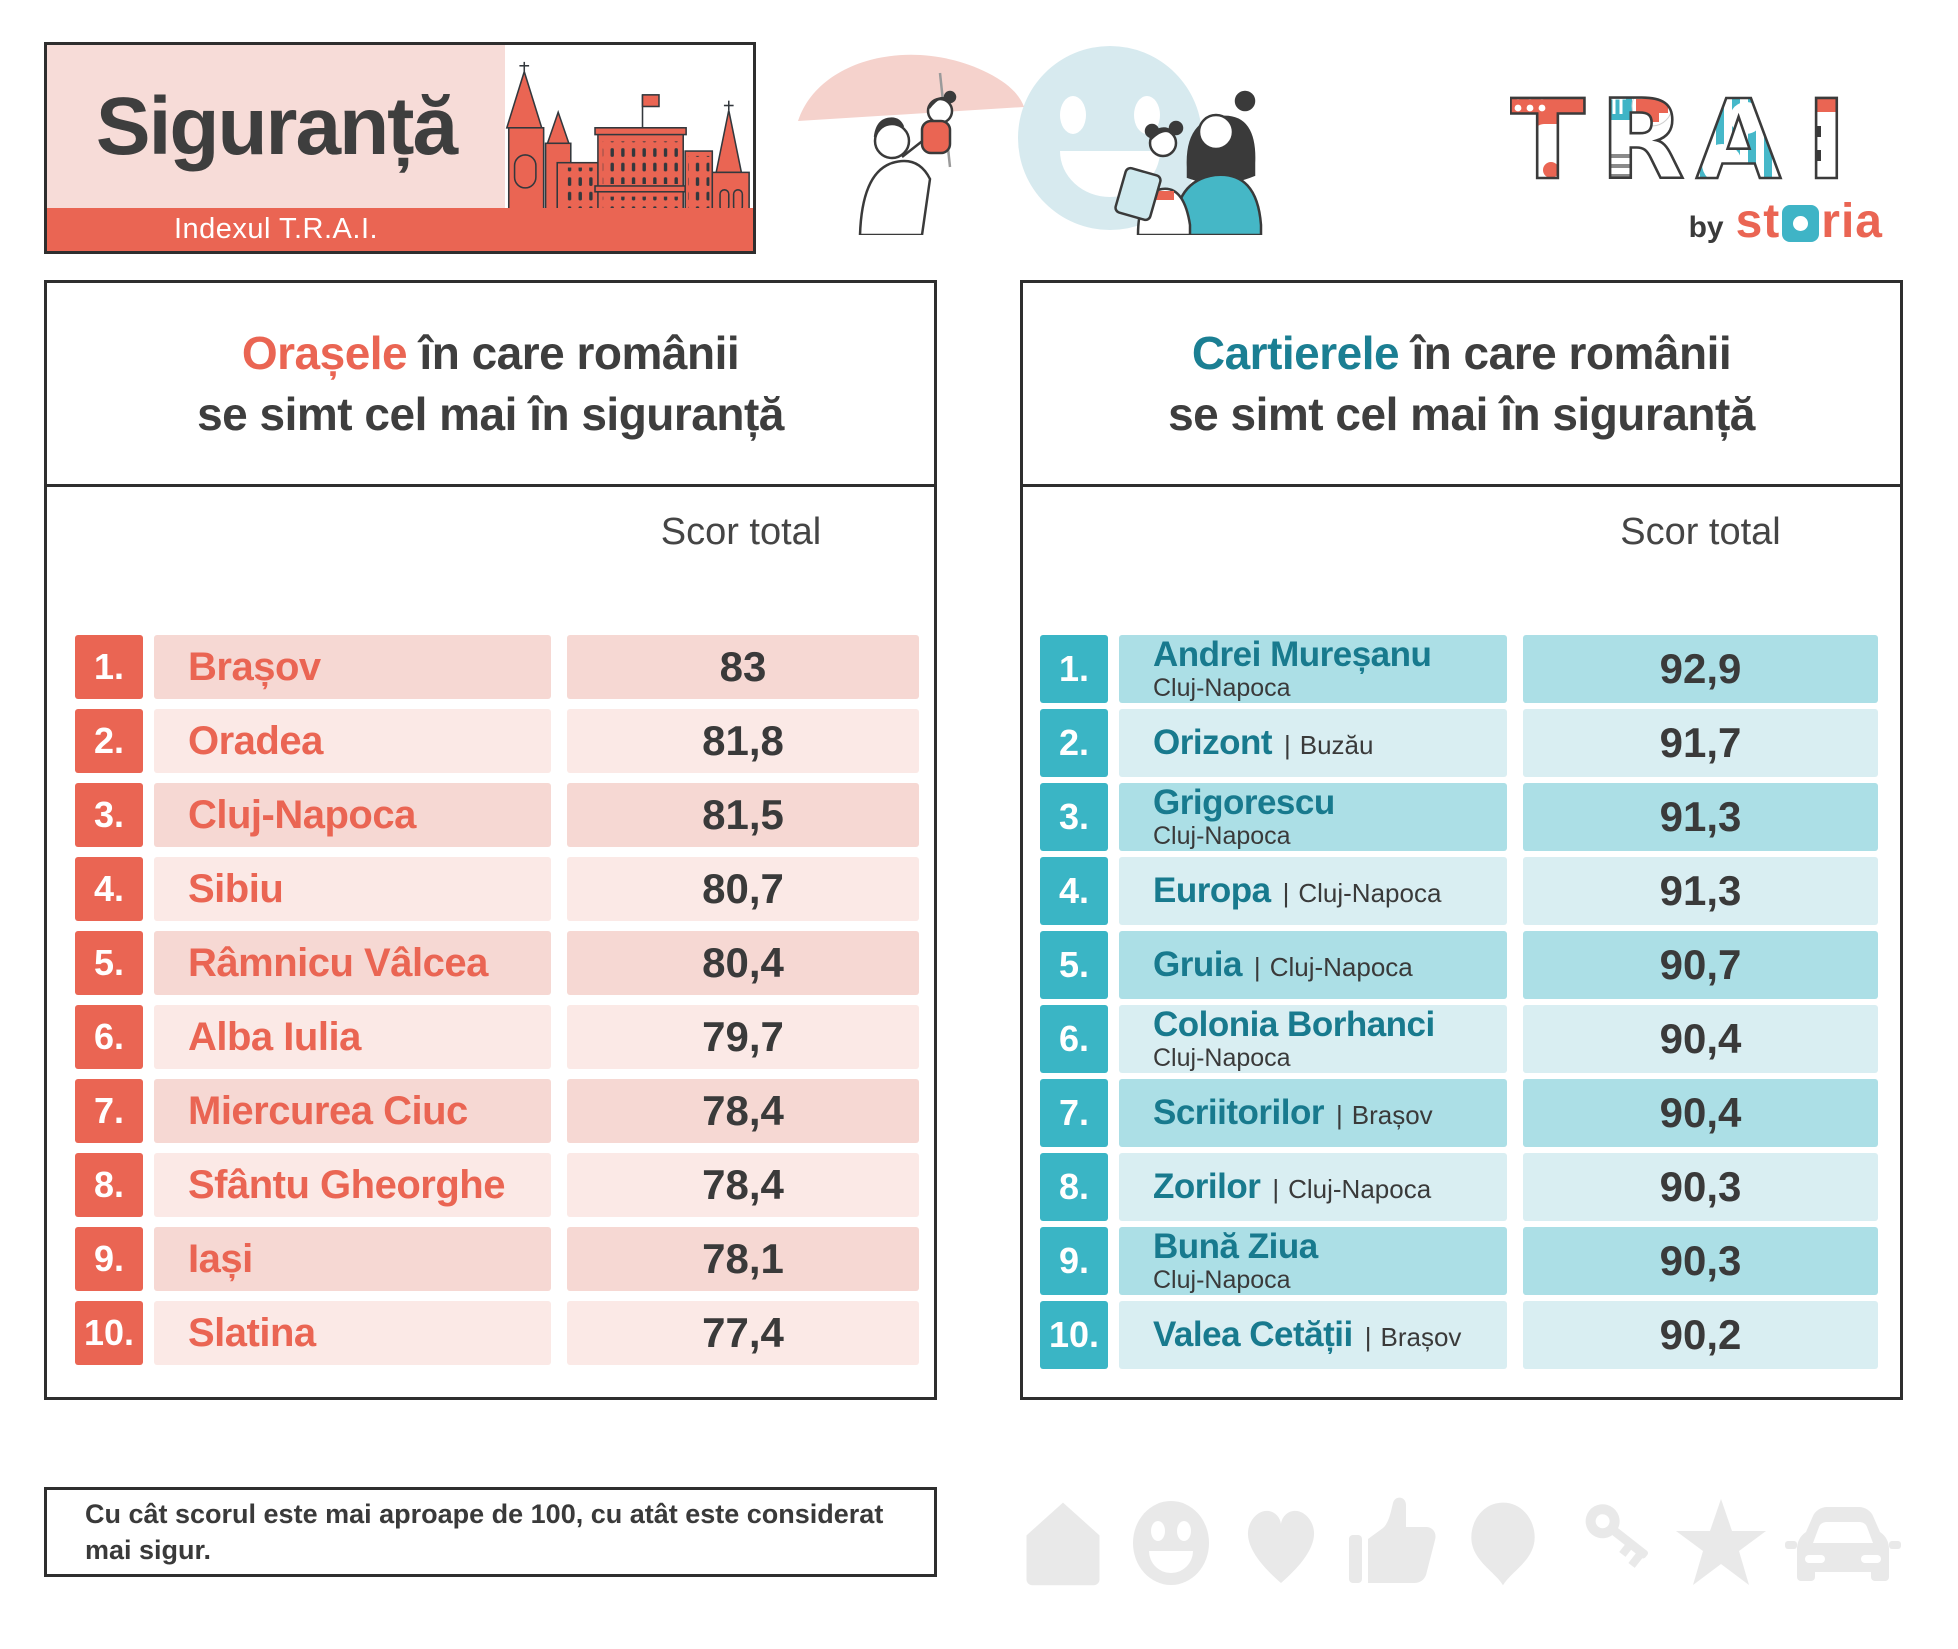 This screenshot has width=1958, height=1649. Describe the element at coordinates (1212, 742) in the screenshot. I see `neighborhood-name: Orizont` at that location.